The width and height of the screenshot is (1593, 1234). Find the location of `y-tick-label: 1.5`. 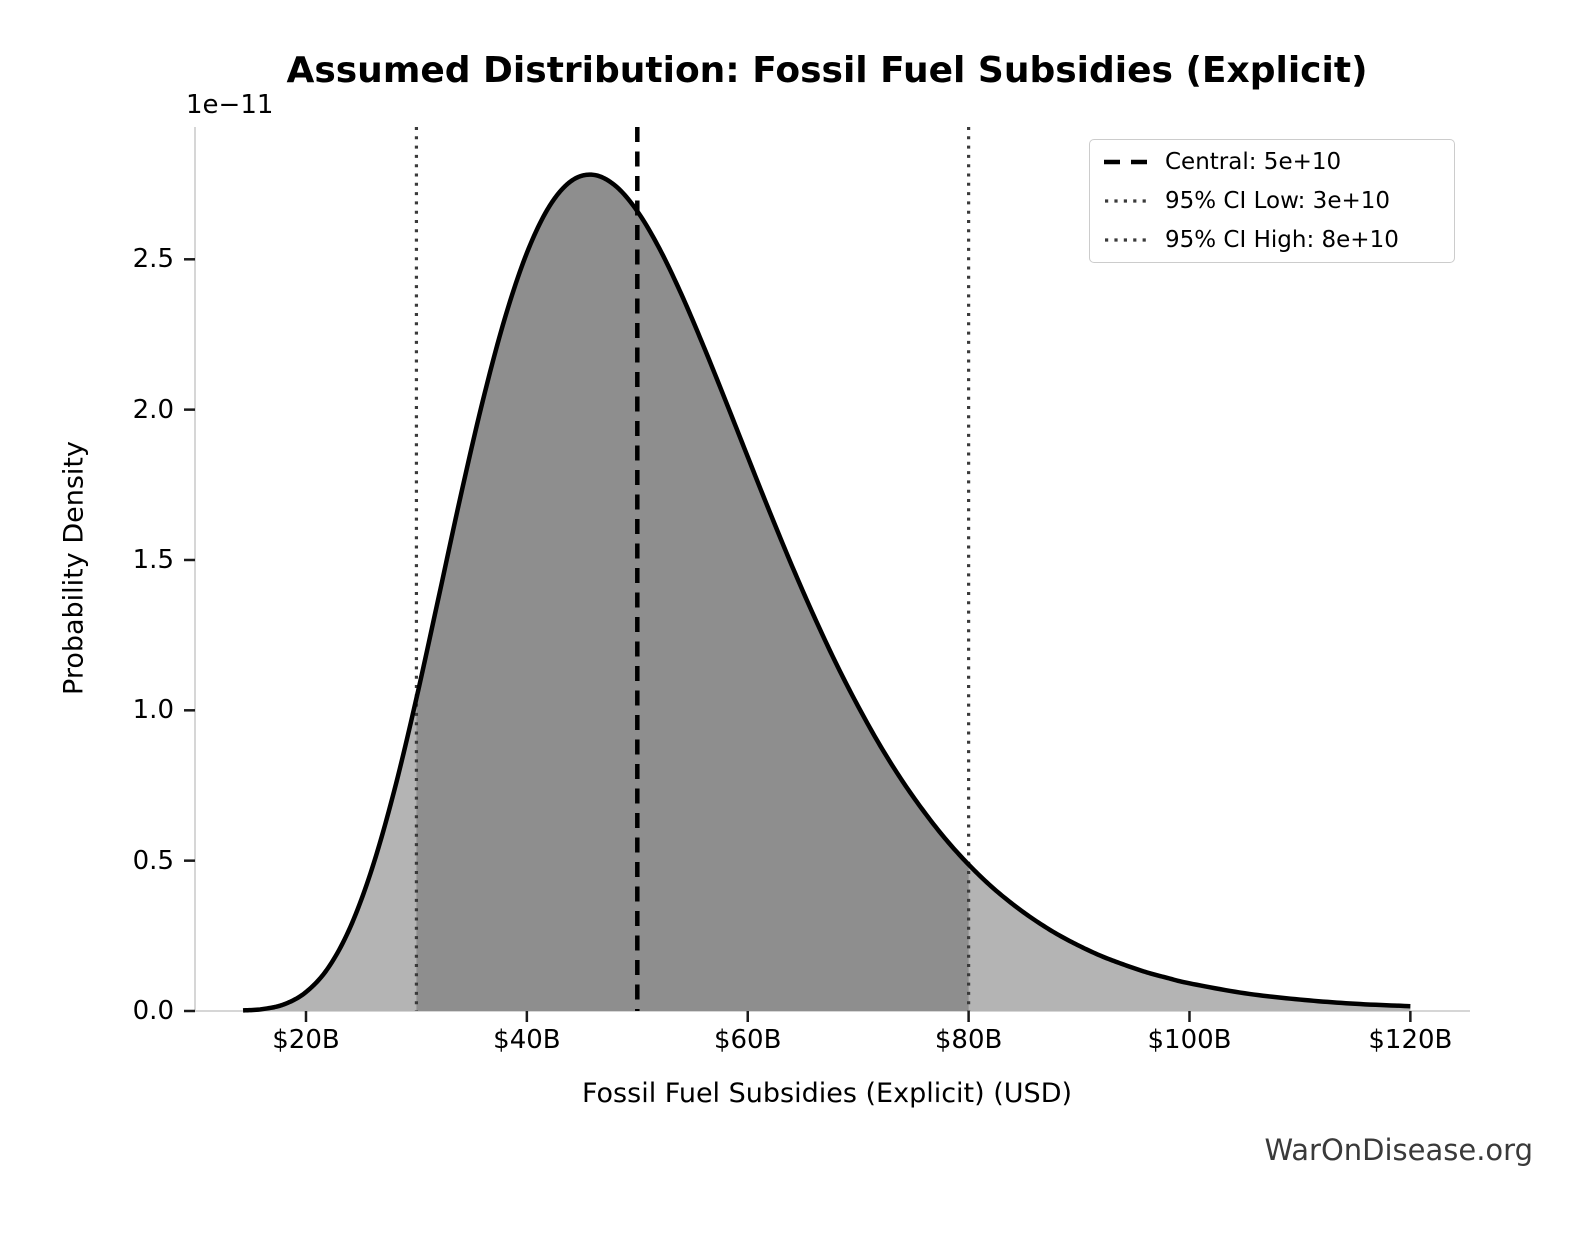

y-tick-label: 1.5 is located at coordinates (153, 560).